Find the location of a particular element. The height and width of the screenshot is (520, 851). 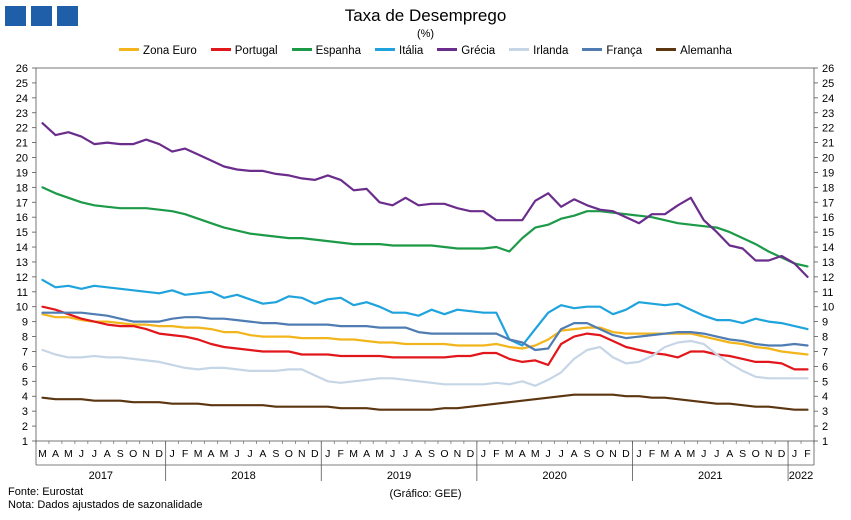

y-tick-label-right: 1 is located at coordinates (825, 442).